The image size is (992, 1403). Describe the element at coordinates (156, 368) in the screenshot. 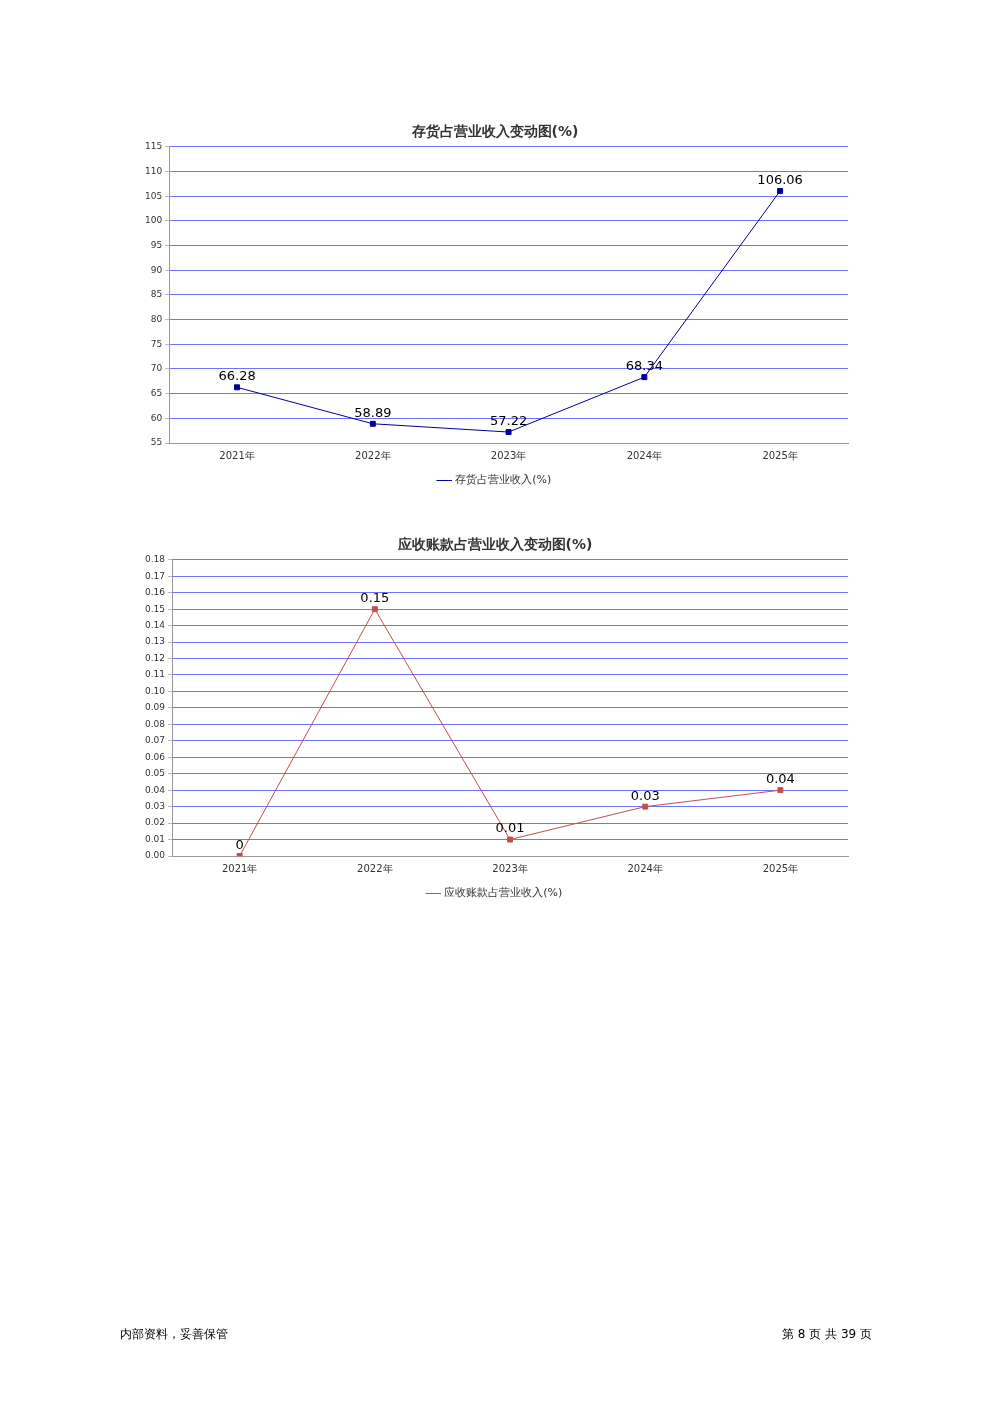

I see `y-tick-label: 70` at that location.